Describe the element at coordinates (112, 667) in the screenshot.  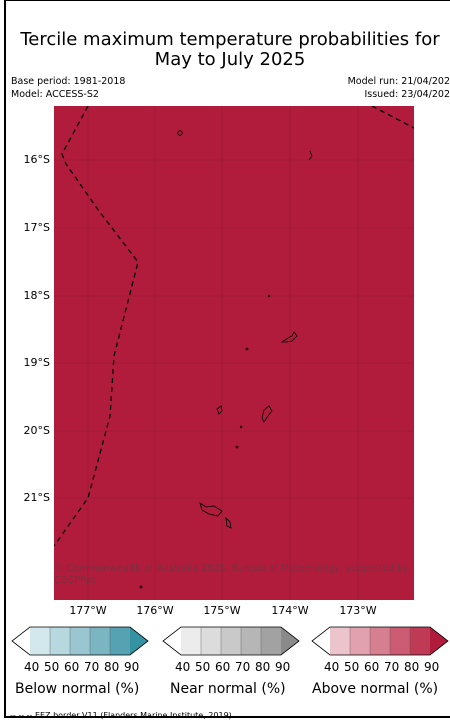
I see `cb-below-tick-80: 80` at that location.